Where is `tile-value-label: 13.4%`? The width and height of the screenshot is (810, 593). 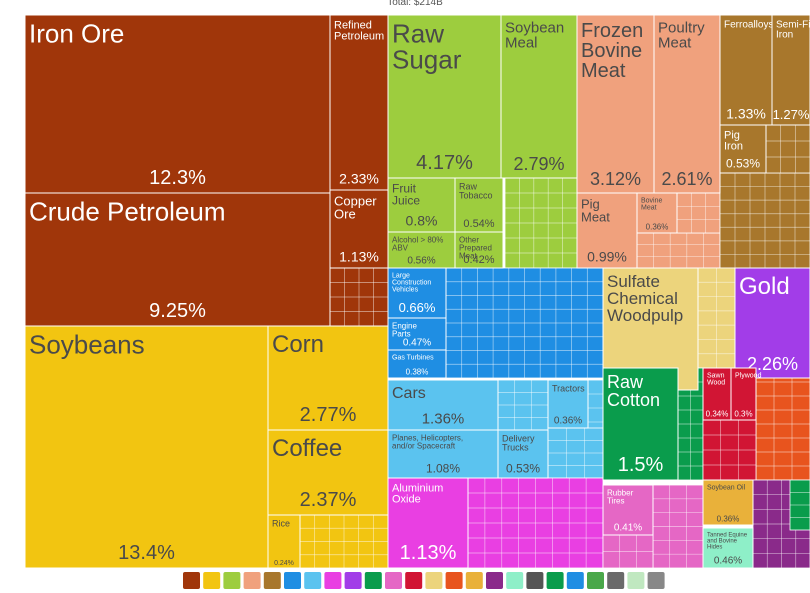 tile-value-label: 13.4% is located at coordinates (146, 553).